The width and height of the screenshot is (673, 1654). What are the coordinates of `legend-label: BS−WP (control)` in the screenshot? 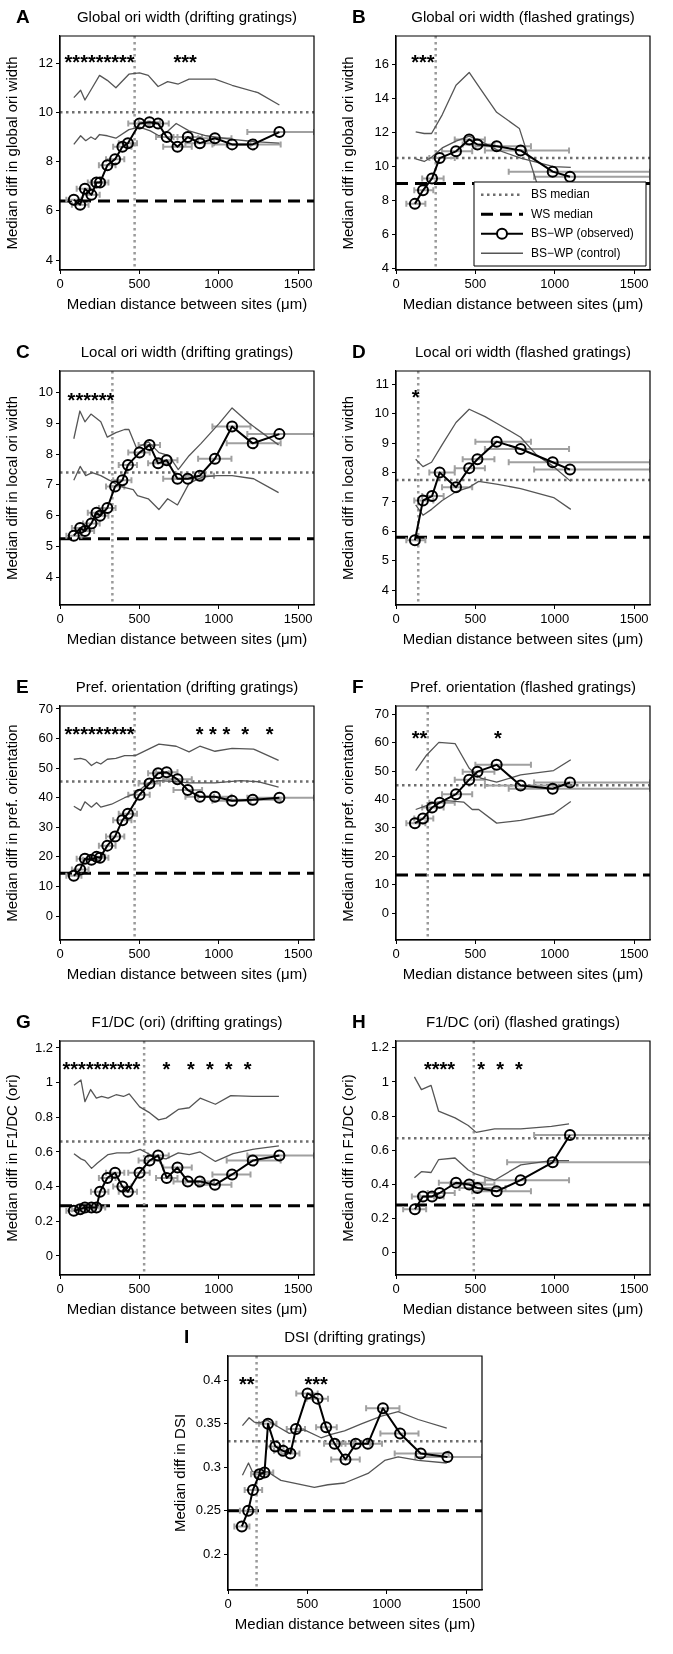 It's located at (576, 252).